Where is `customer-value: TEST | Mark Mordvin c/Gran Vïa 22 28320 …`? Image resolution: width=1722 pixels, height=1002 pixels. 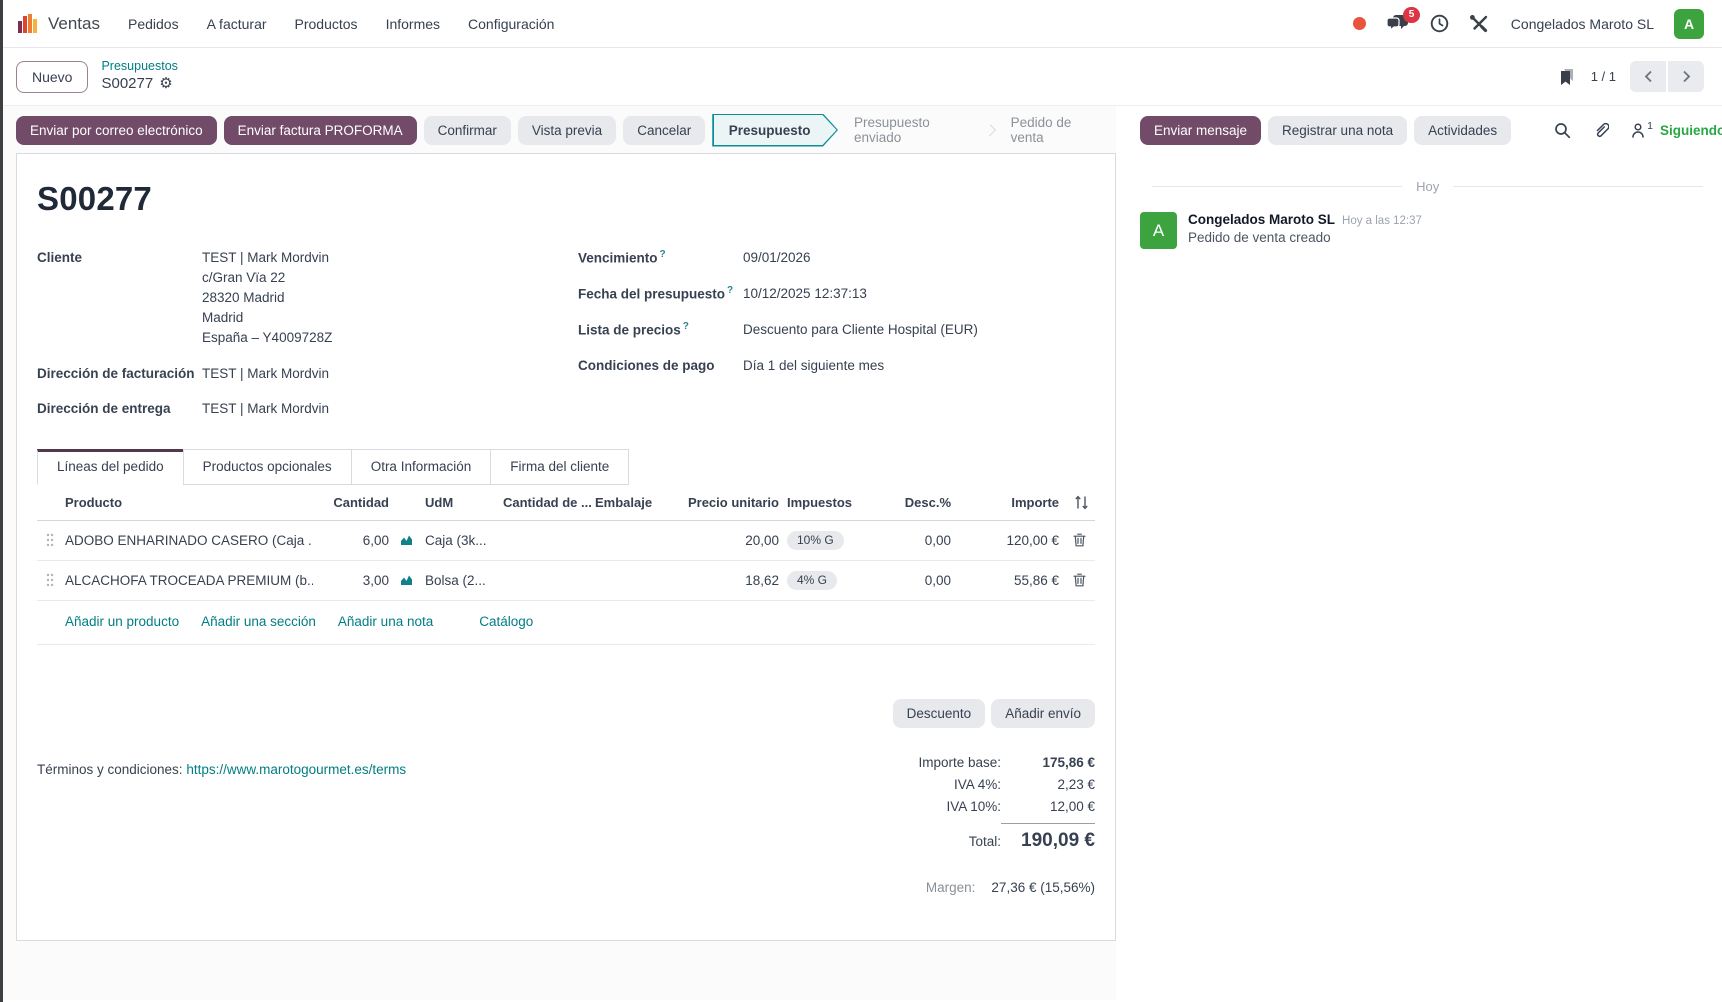 customer-value: TEST | Mark Mordvin c/Gran Vïa 22 28320 … is located at coordinates (267, 298).